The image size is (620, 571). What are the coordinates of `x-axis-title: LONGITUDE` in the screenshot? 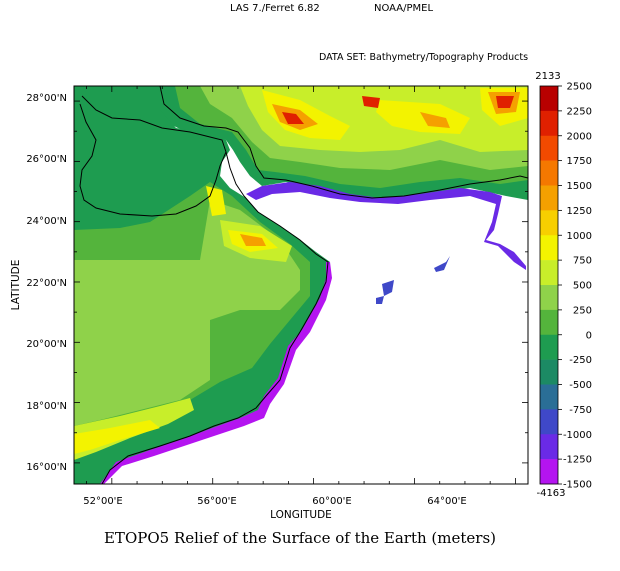 It's located at (301, 515).